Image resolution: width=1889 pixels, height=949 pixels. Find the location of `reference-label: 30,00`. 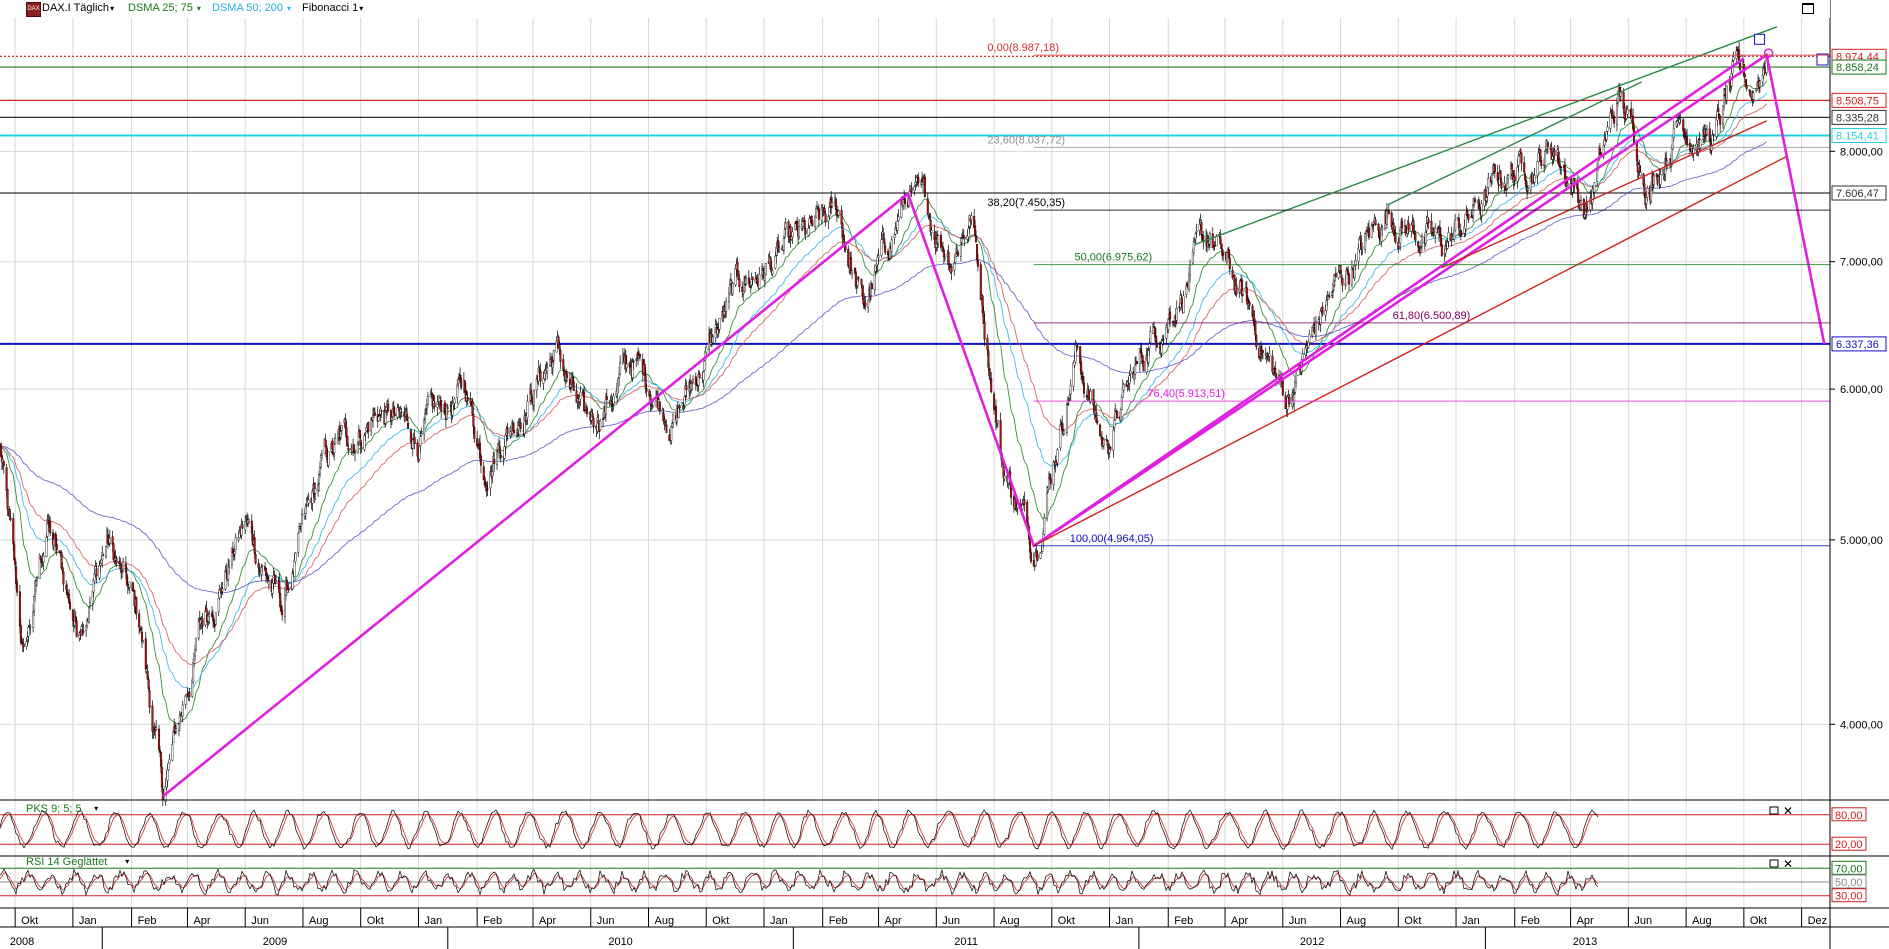

reference-label: 30,00 is located at coordinates (1849, 897).